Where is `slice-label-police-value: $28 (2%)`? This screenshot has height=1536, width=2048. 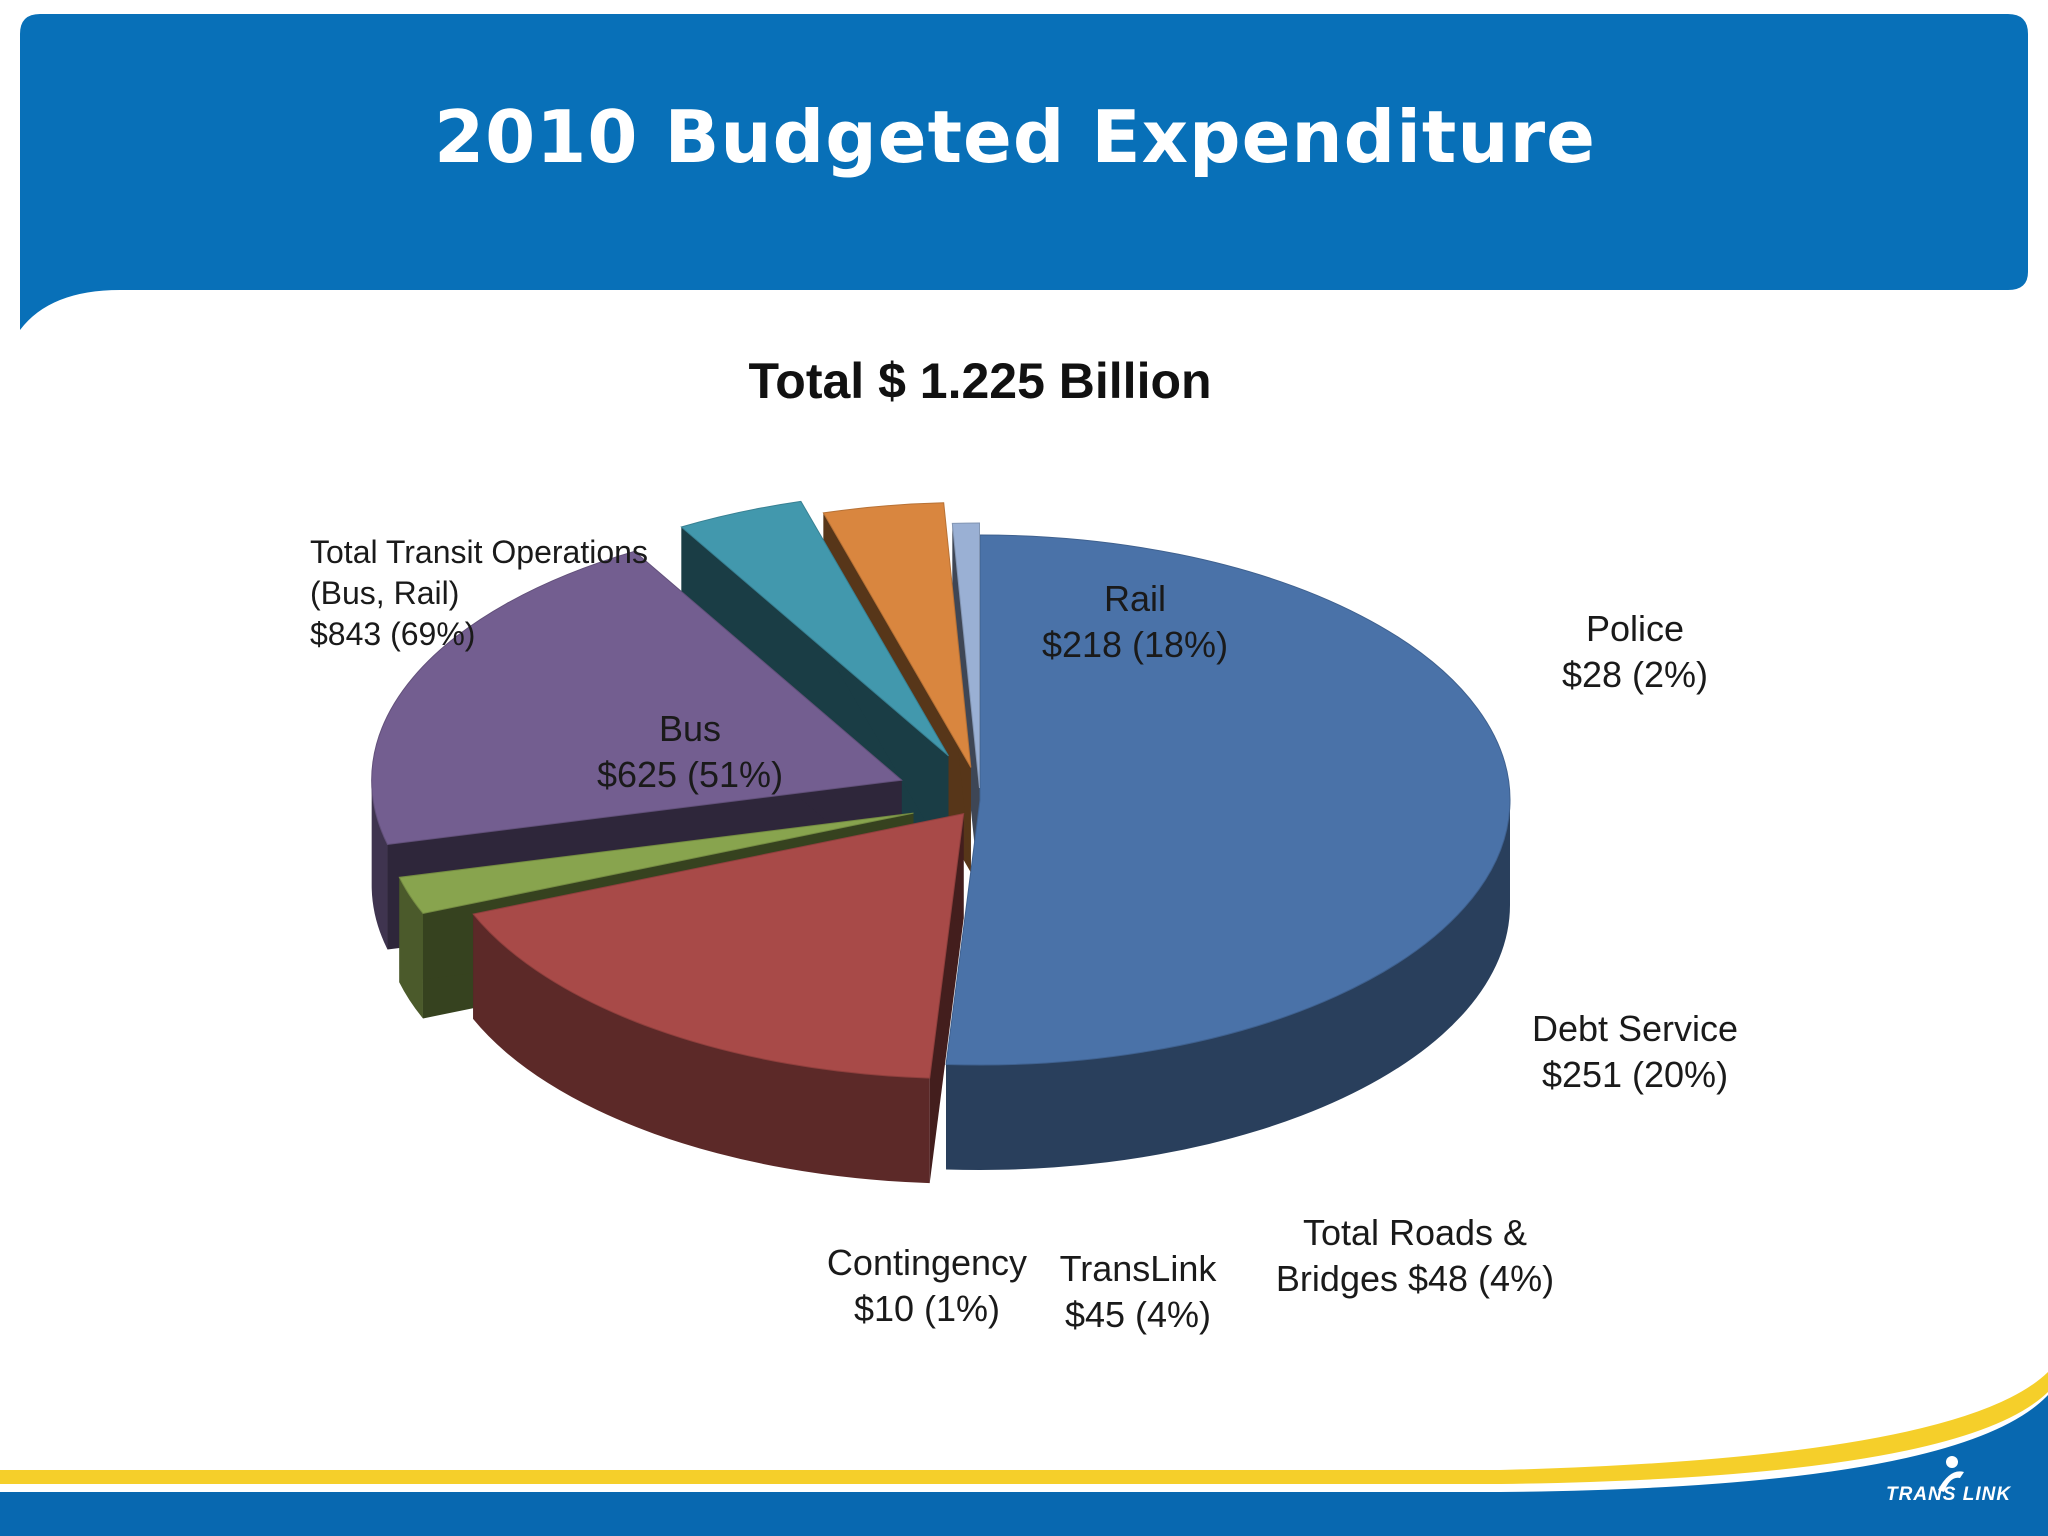 slice-label-police-value: $28 (2%) is located at coordinates (1635, 674).